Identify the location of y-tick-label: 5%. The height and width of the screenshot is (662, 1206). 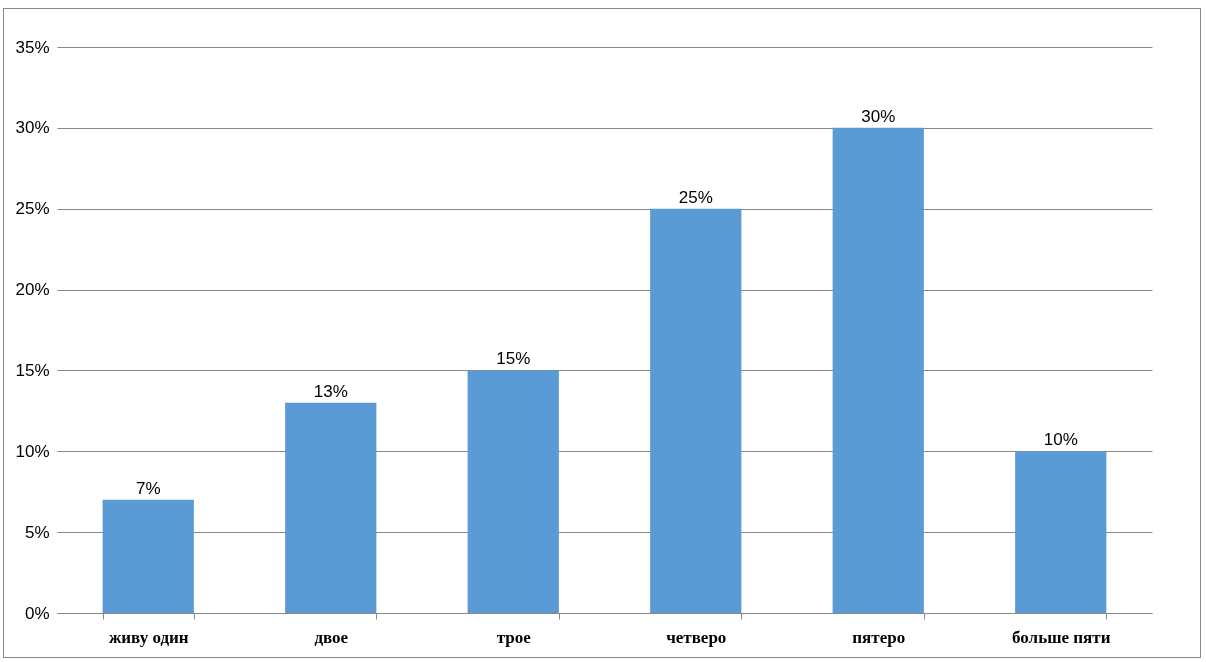
(37, 532).